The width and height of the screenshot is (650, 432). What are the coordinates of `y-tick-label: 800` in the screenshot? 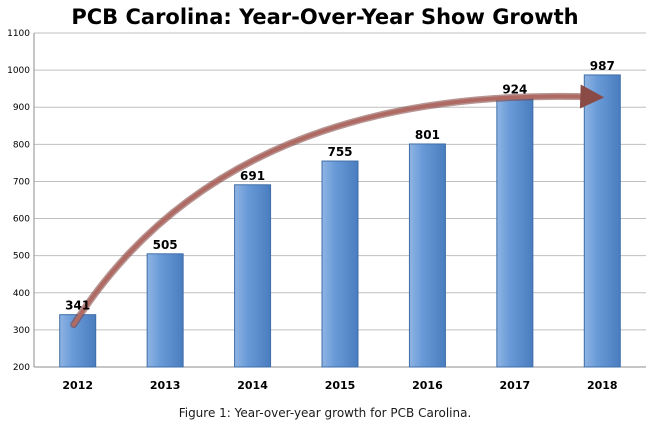 It's located at (21, 145).